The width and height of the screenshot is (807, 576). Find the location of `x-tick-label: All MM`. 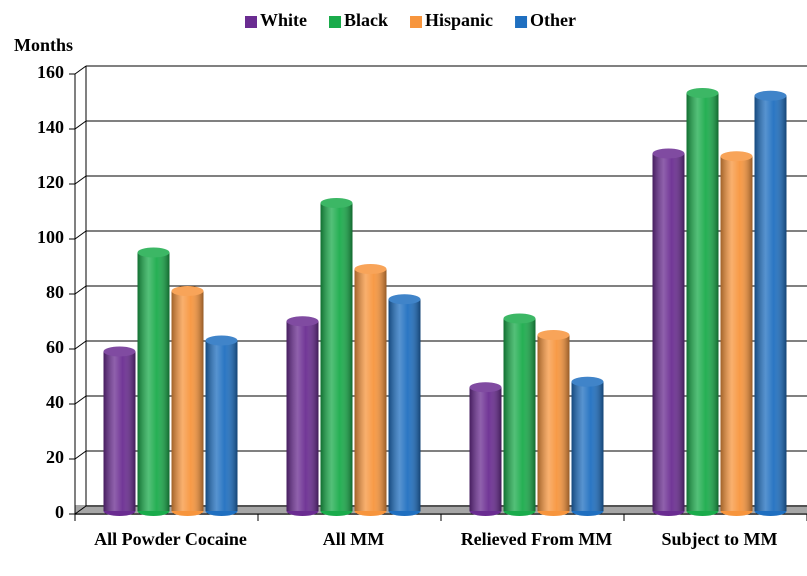

x-tick-label: All MM is located at coordinates (353, 539).